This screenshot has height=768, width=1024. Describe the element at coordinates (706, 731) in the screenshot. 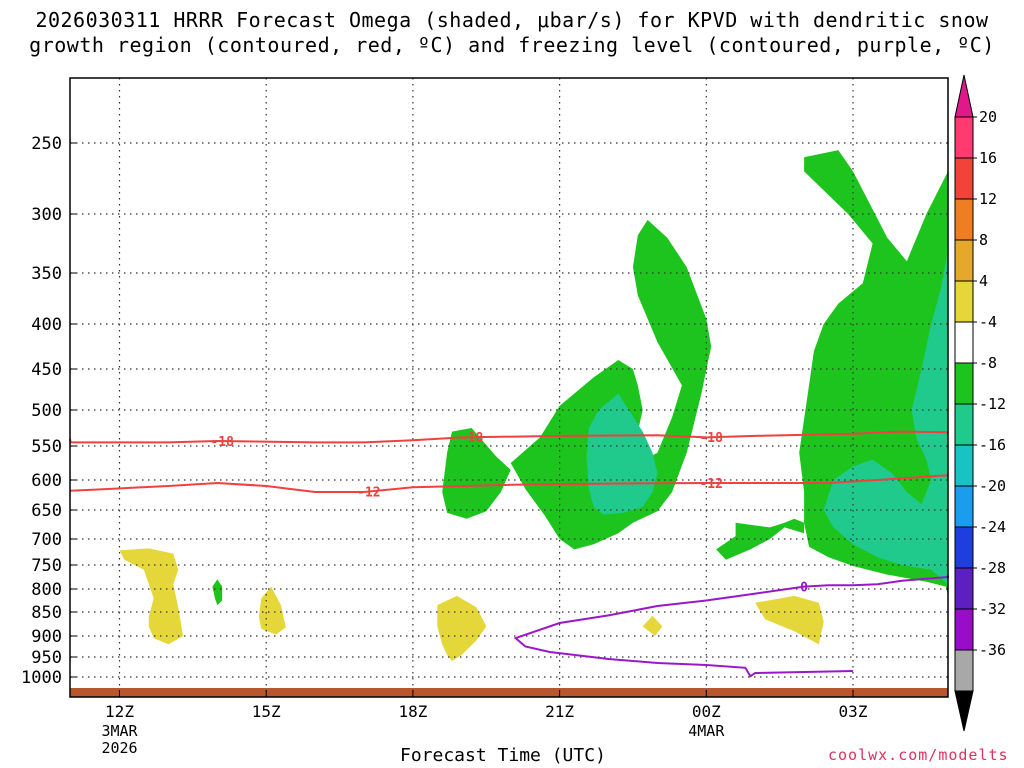

I see `x-tick-sublabel: 4MAR` at that location.